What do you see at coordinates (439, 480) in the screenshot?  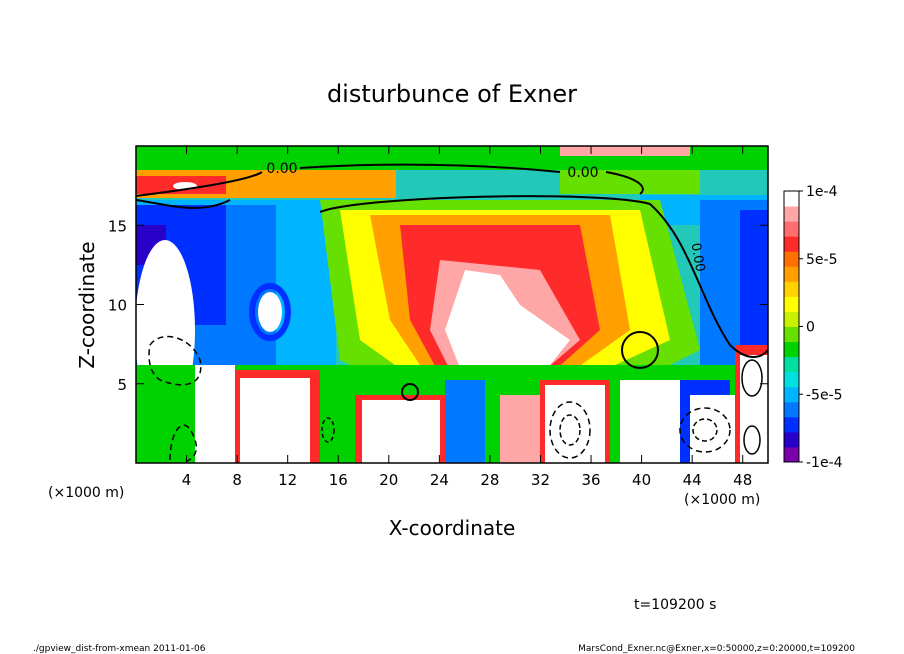 I see `x-tick-label-5: 24` at bounding box center [439, 480].